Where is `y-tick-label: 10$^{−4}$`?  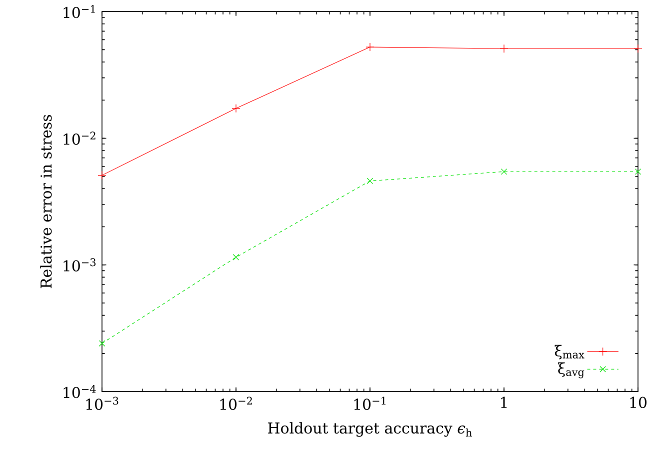 y-tick-label: 10$^{−4}$ is located at coordinates (80, 391).